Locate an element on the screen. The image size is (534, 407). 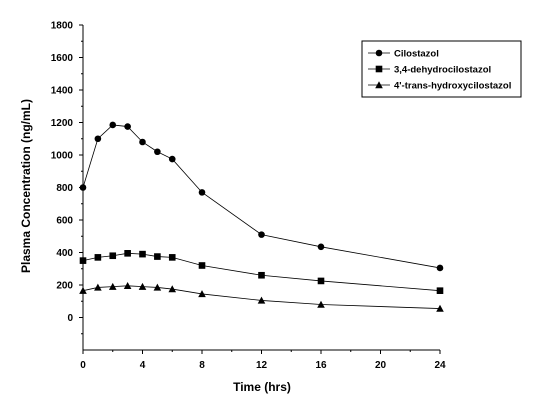
legend-label: 4'-trans-hydroxycilostazol is located at coordinates (452, 86).